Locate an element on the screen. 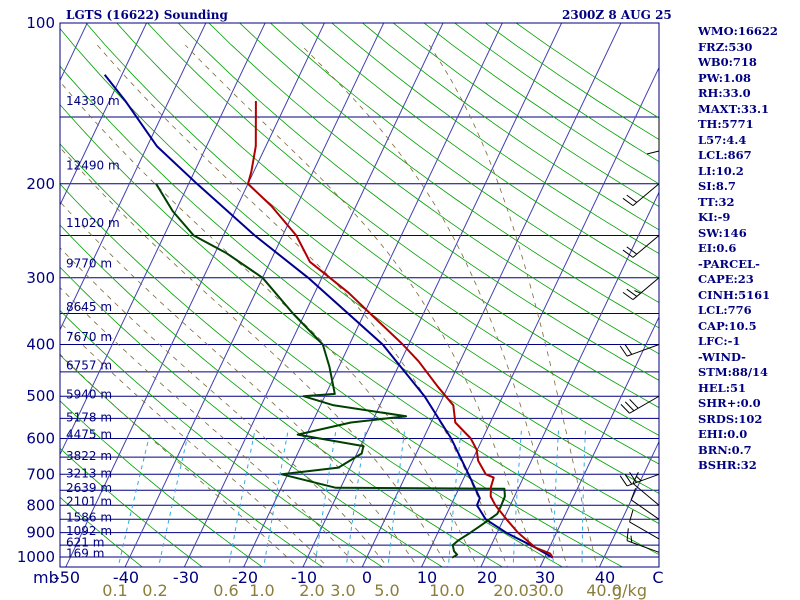  index-item: FRZ:530 is located at coordinates (725, 46).